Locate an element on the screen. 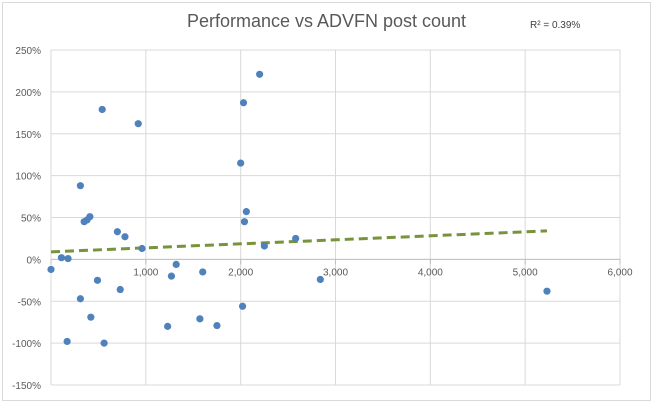  x-tick-label: 1,000 is located at coordinates (145, 272).